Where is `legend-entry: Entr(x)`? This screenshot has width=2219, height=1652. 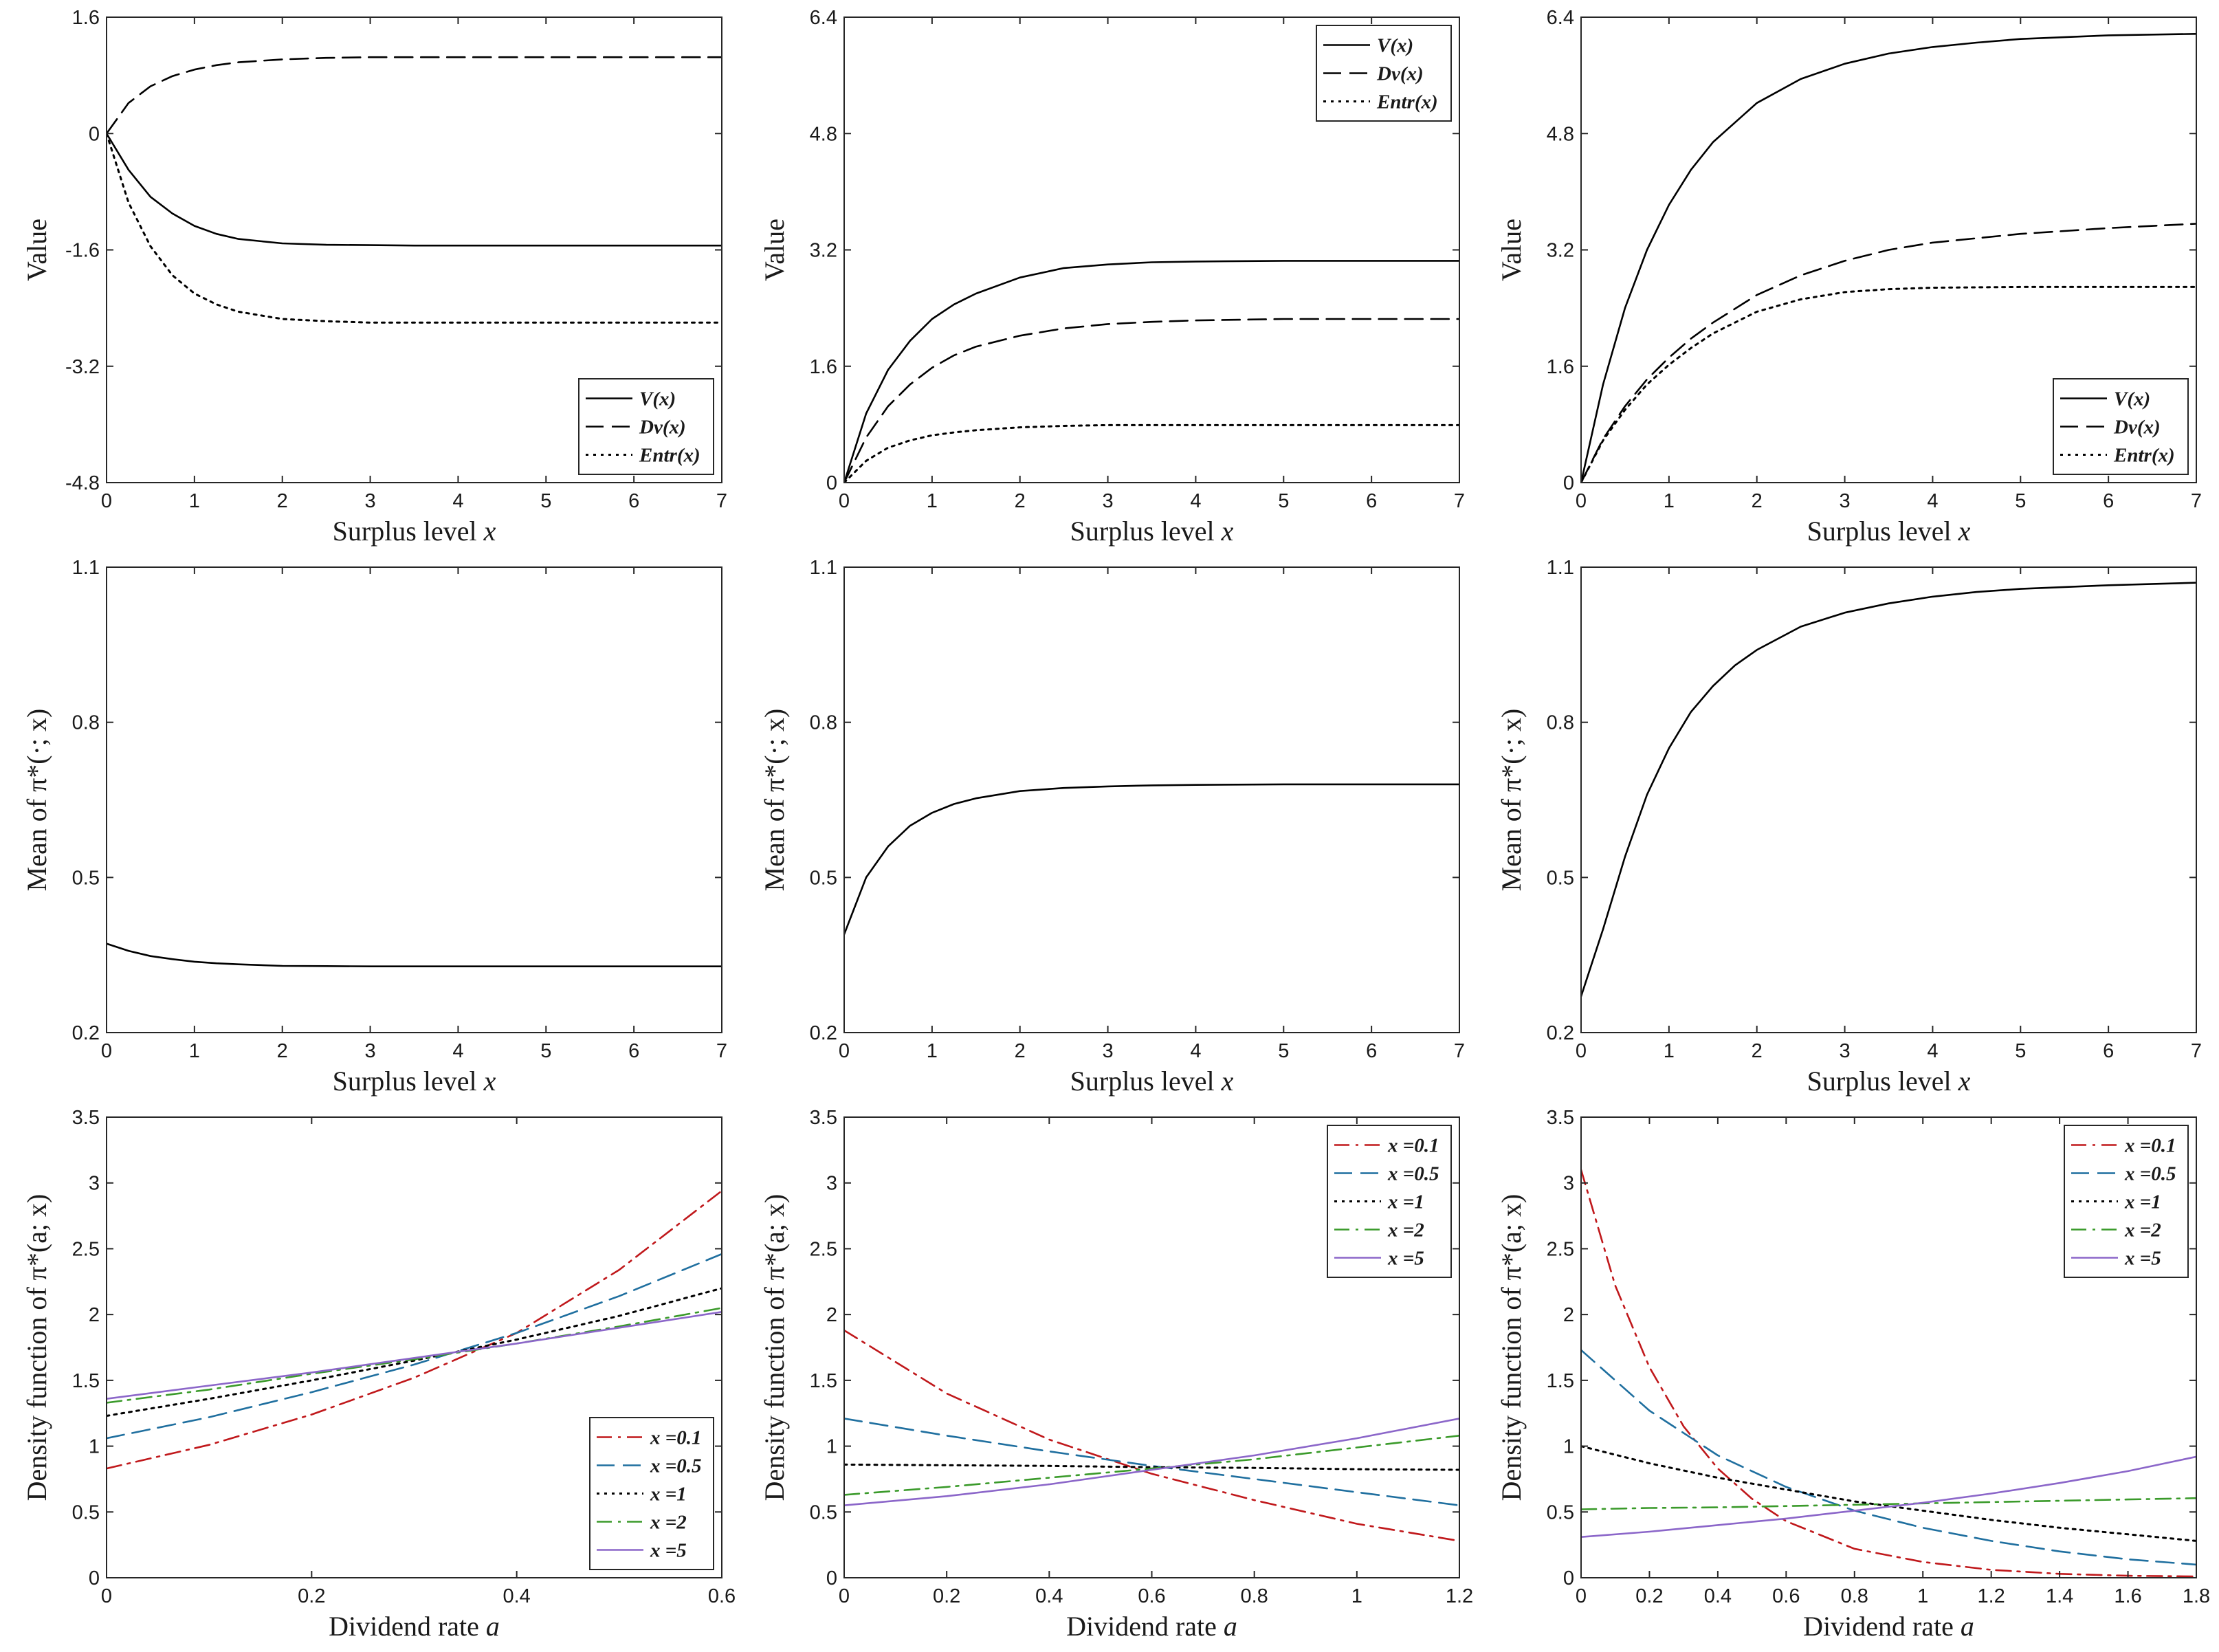
legend-entry: Entr(x) is located at coordinates (1407, 102).